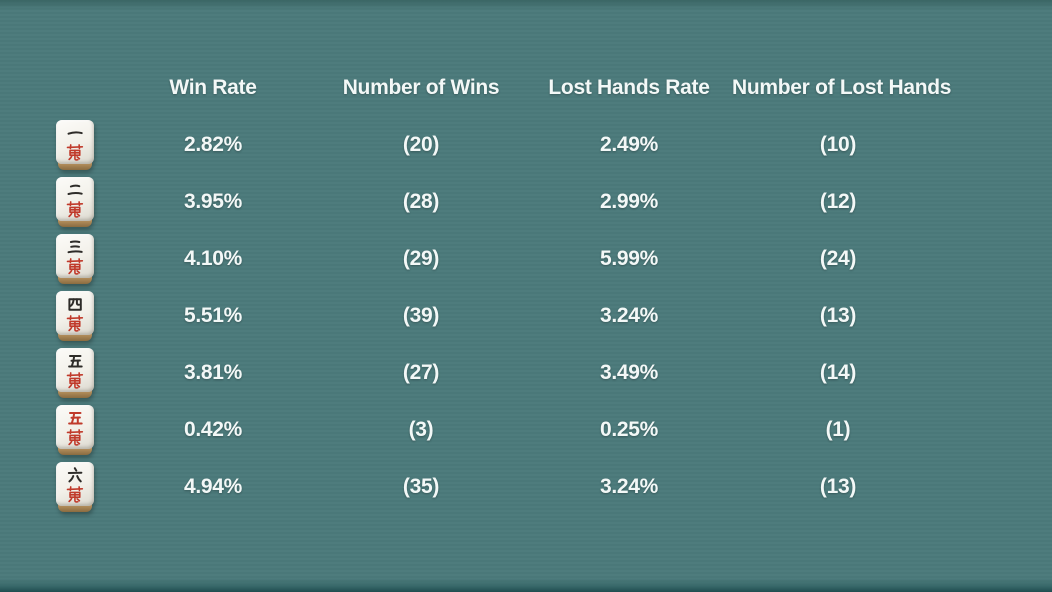  I want to click on mahjong-tile-2-man-icon, so click(75, 201).